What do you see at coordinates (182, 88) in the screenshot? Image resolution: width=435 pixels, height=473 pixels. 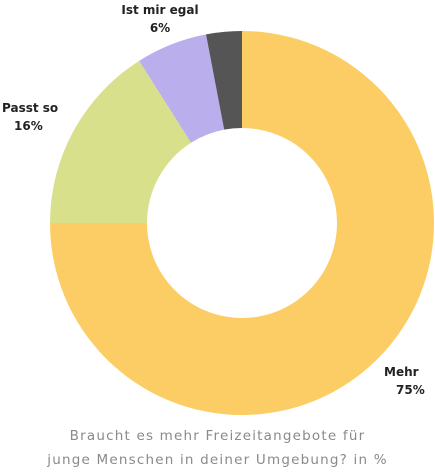 I see `slice-ist-mir-egal` at bounding box center [182, 88].